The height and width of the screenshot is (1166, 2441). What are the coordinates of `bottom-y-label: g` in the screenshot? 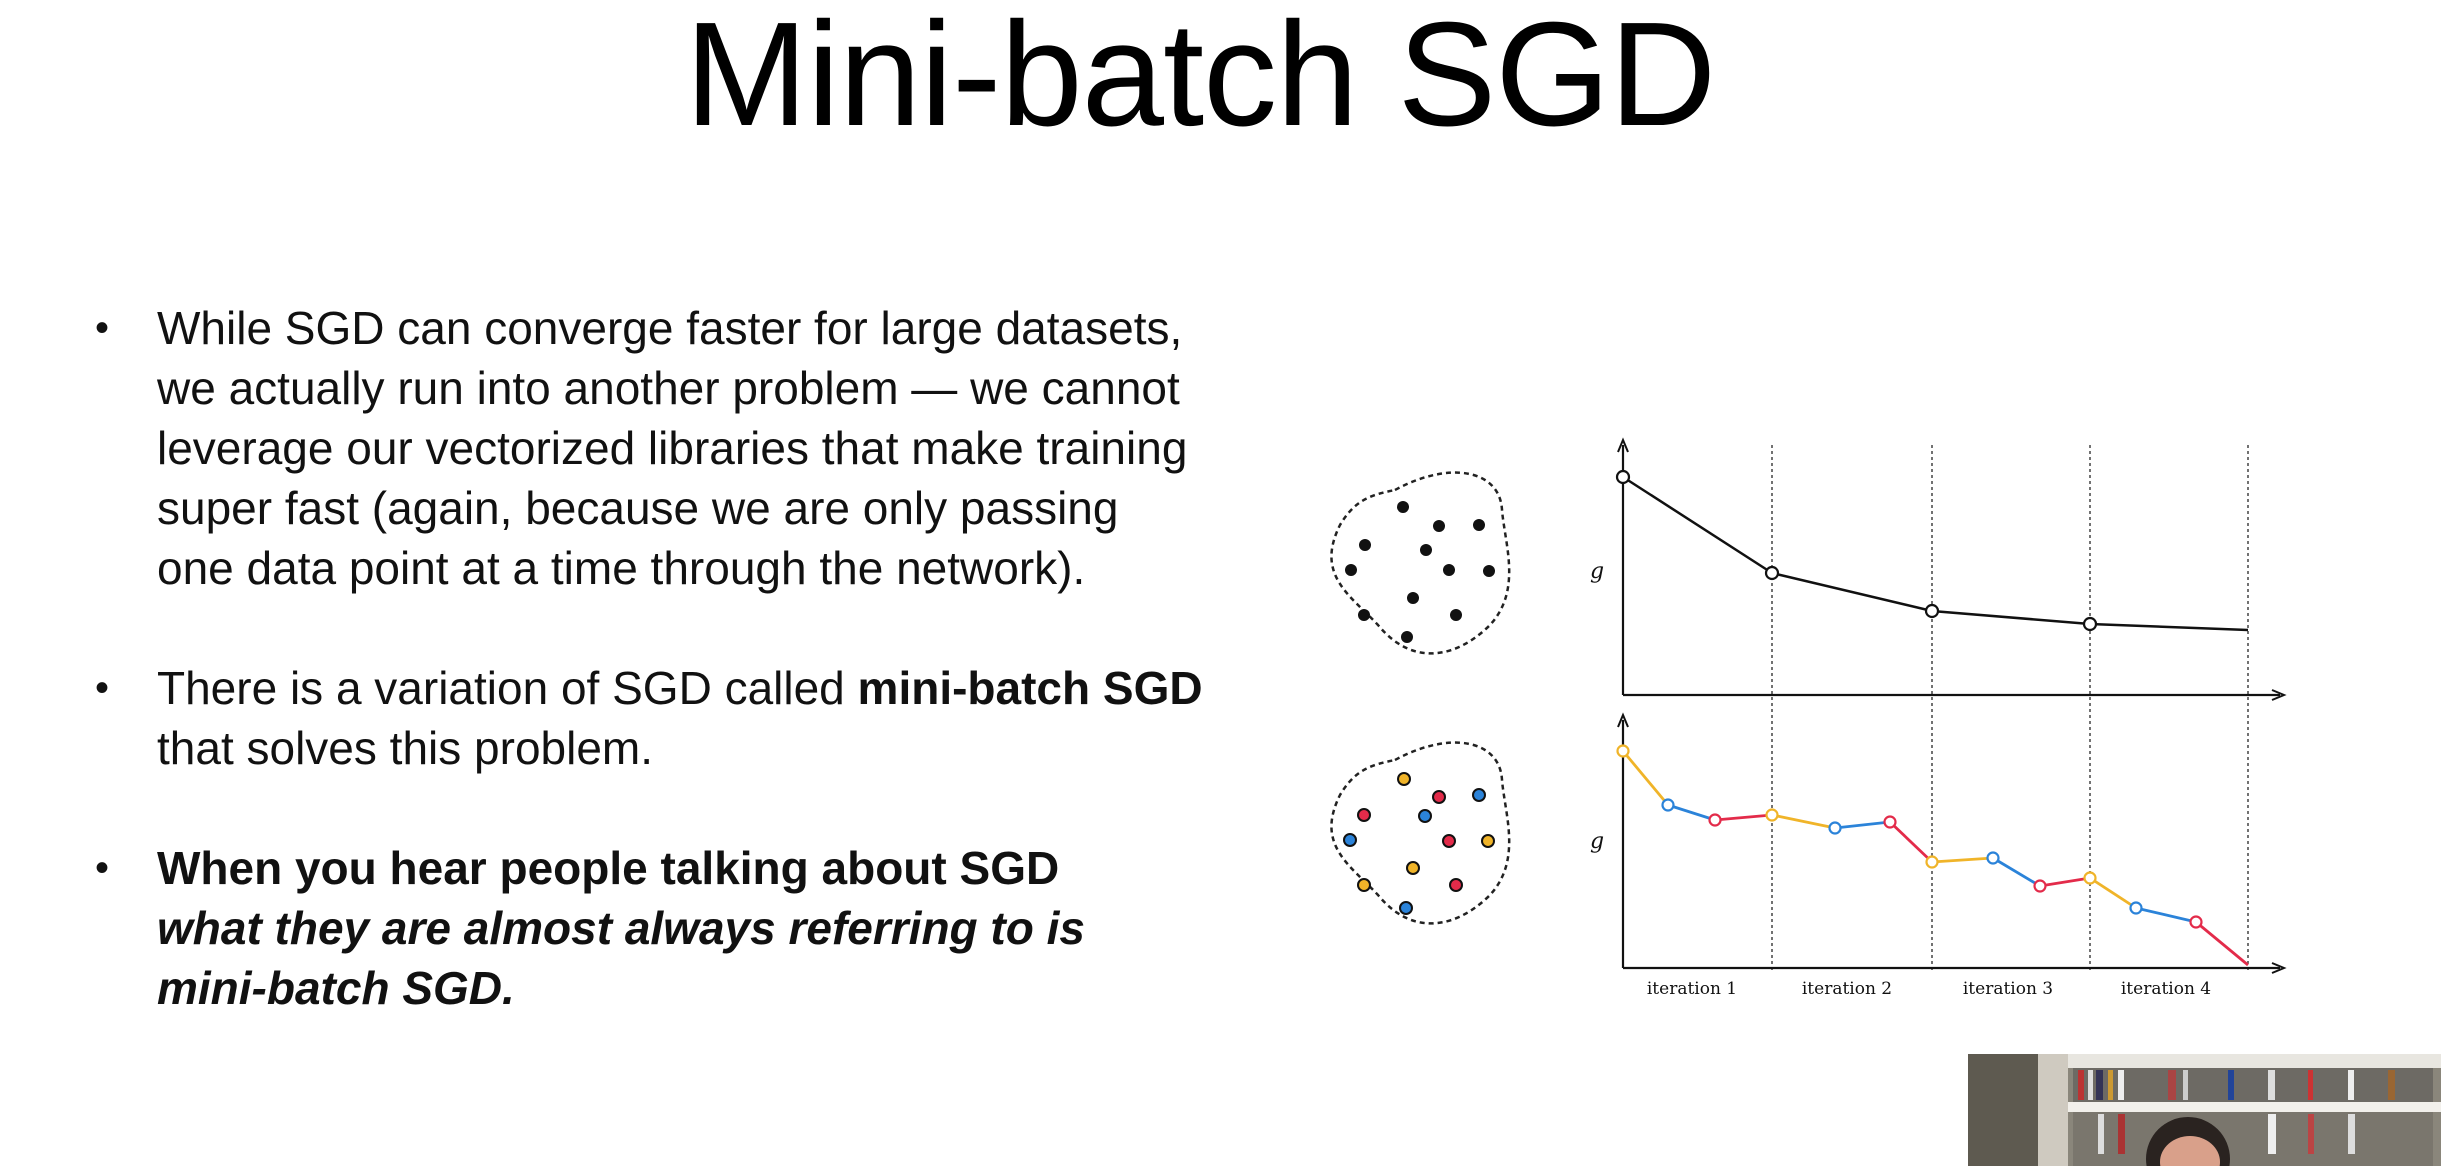 It's located at (1597, 841).